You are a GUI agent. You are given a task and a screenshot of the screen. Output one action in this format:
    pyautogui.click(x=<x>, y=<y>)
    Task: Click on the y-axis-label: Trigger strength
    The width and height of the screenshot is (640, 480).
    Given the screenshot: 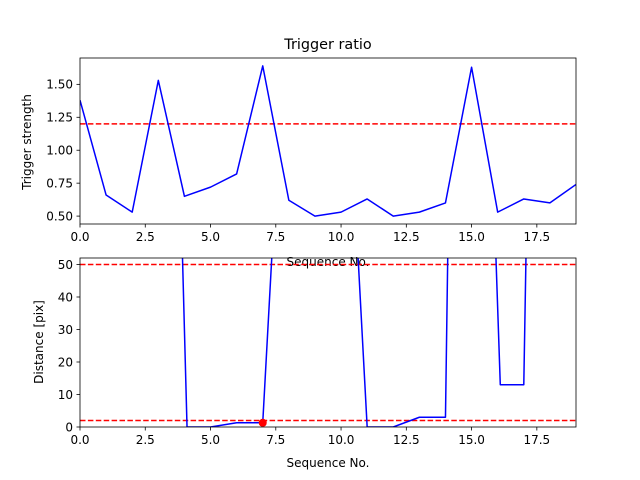 What is the action you would take?
    pyautogui.click(x=27, y=142)
    